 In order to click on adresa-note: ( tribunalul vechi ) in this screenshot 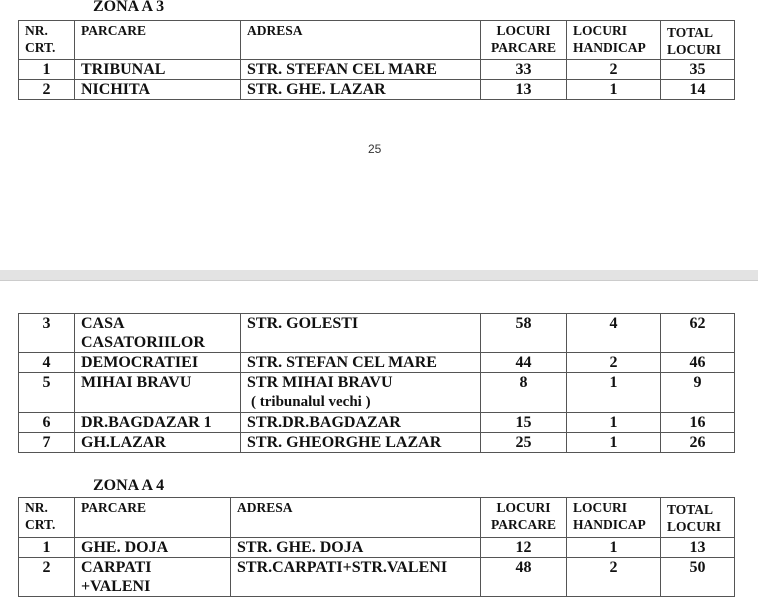, I will do `click(311, 402)`.